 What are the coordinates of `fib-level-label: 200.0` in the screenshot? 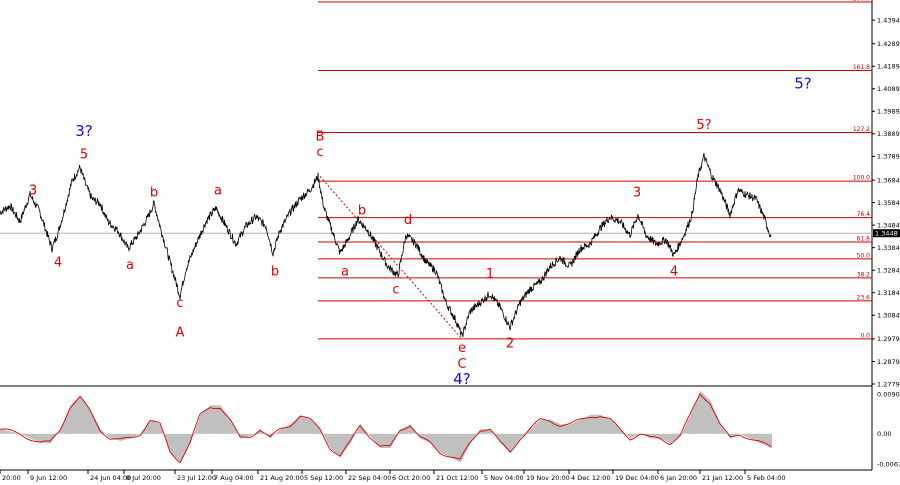 It's located at (861, 1).